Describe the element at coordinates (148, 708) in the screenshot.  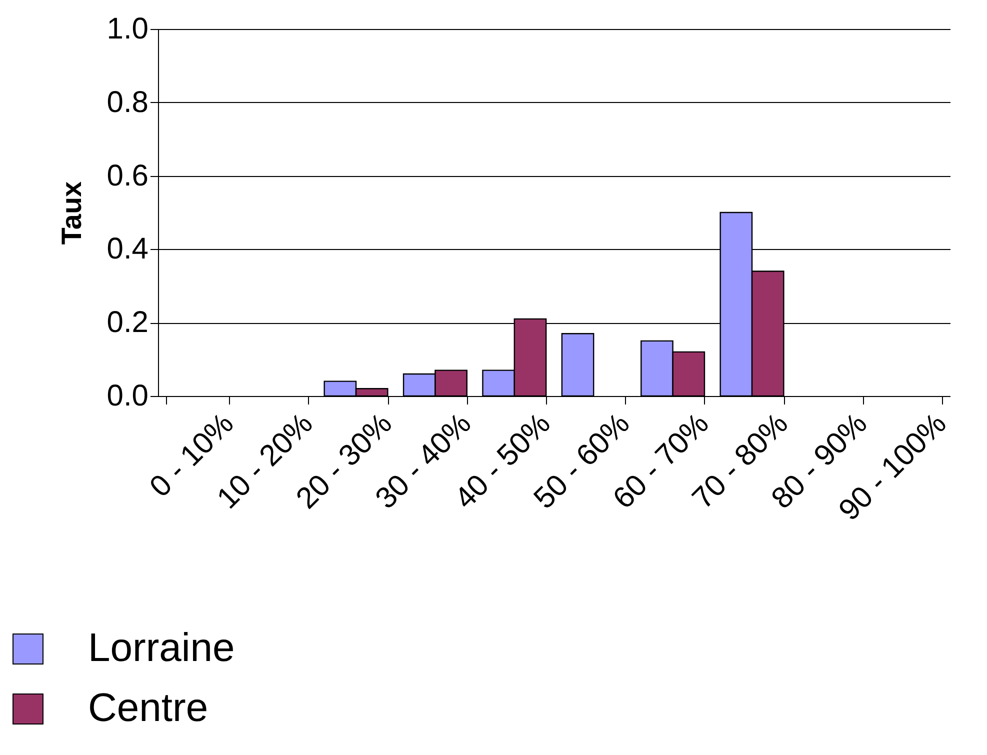
I see `legend-label: Centre` at that location.